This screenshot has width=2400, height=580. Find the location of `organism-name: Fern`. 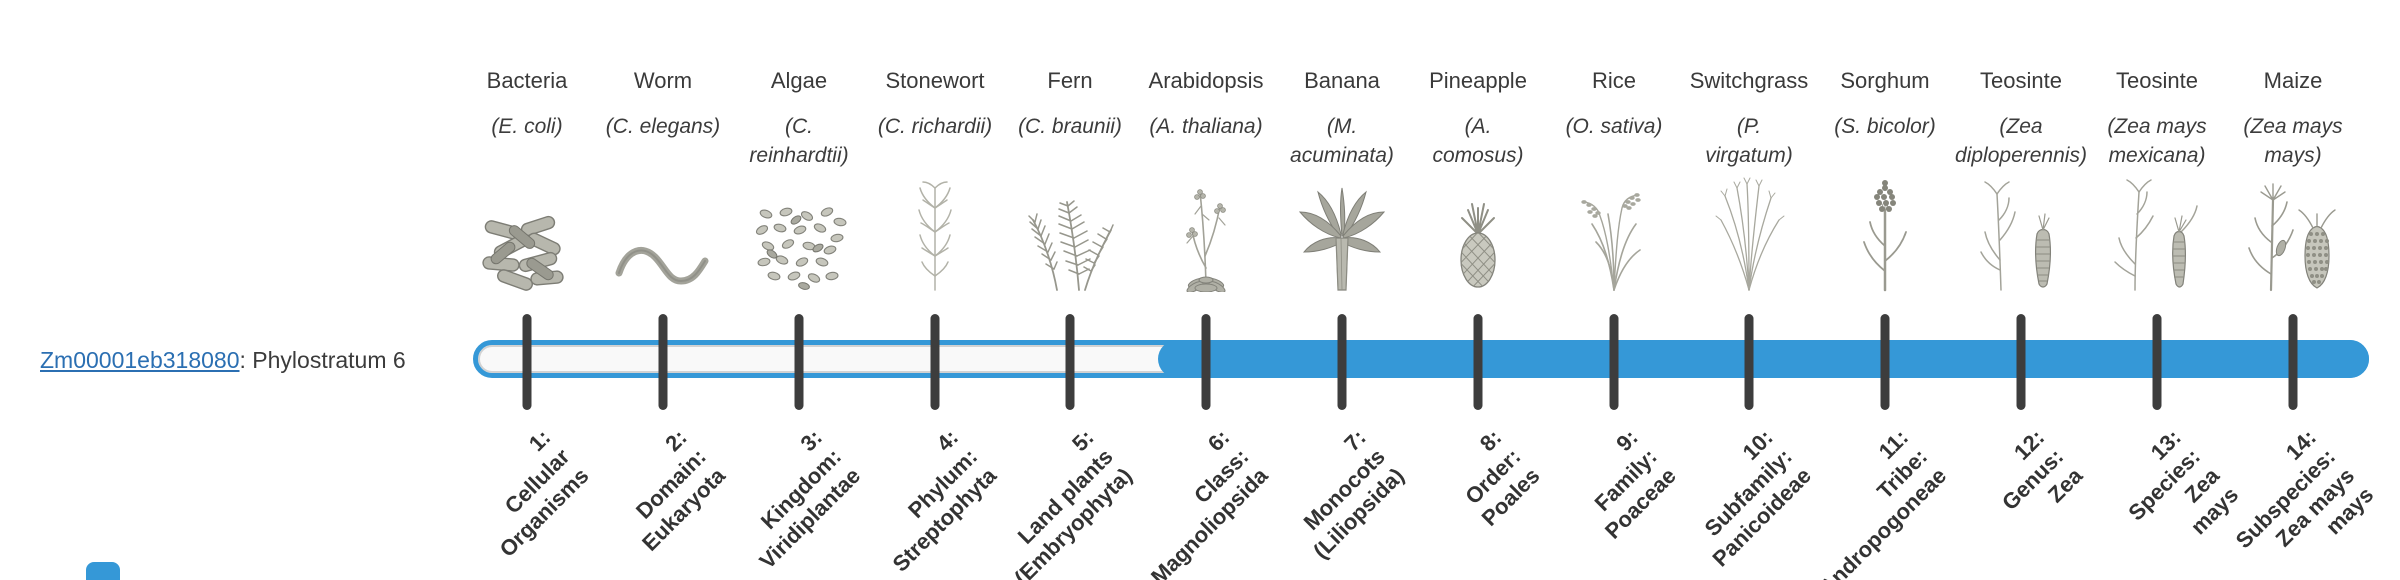

organism-name: Fern is located at coordinates (1070, 80).